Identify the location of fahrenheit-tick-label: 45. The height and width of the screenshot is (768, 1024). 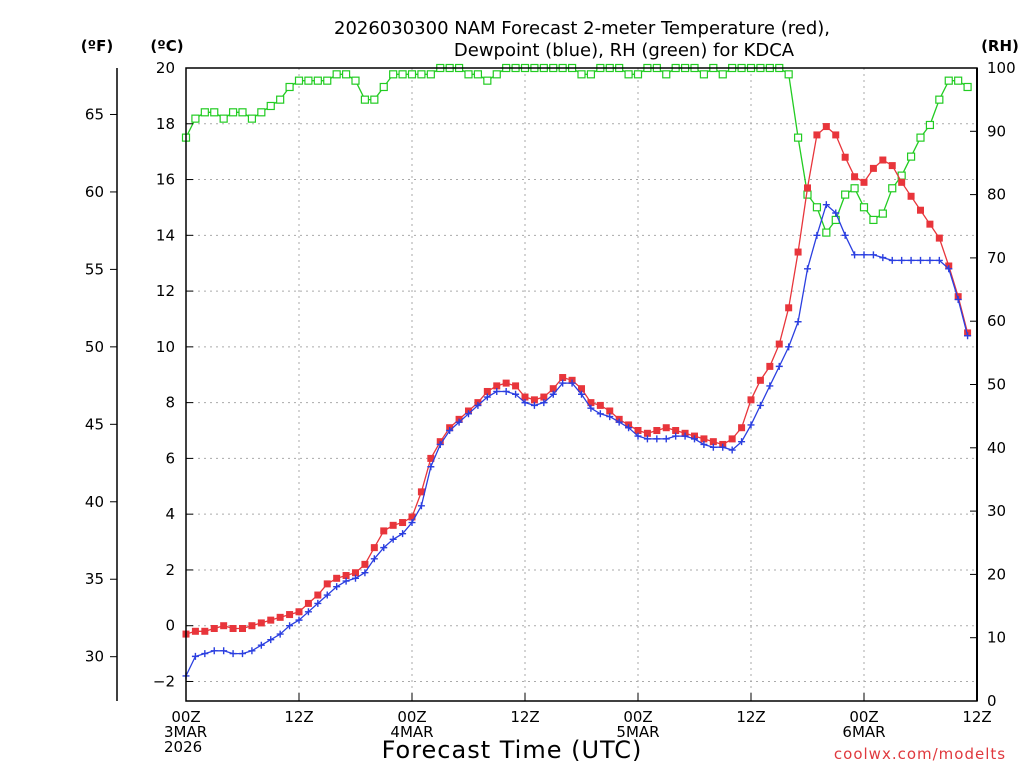
(94, 424).